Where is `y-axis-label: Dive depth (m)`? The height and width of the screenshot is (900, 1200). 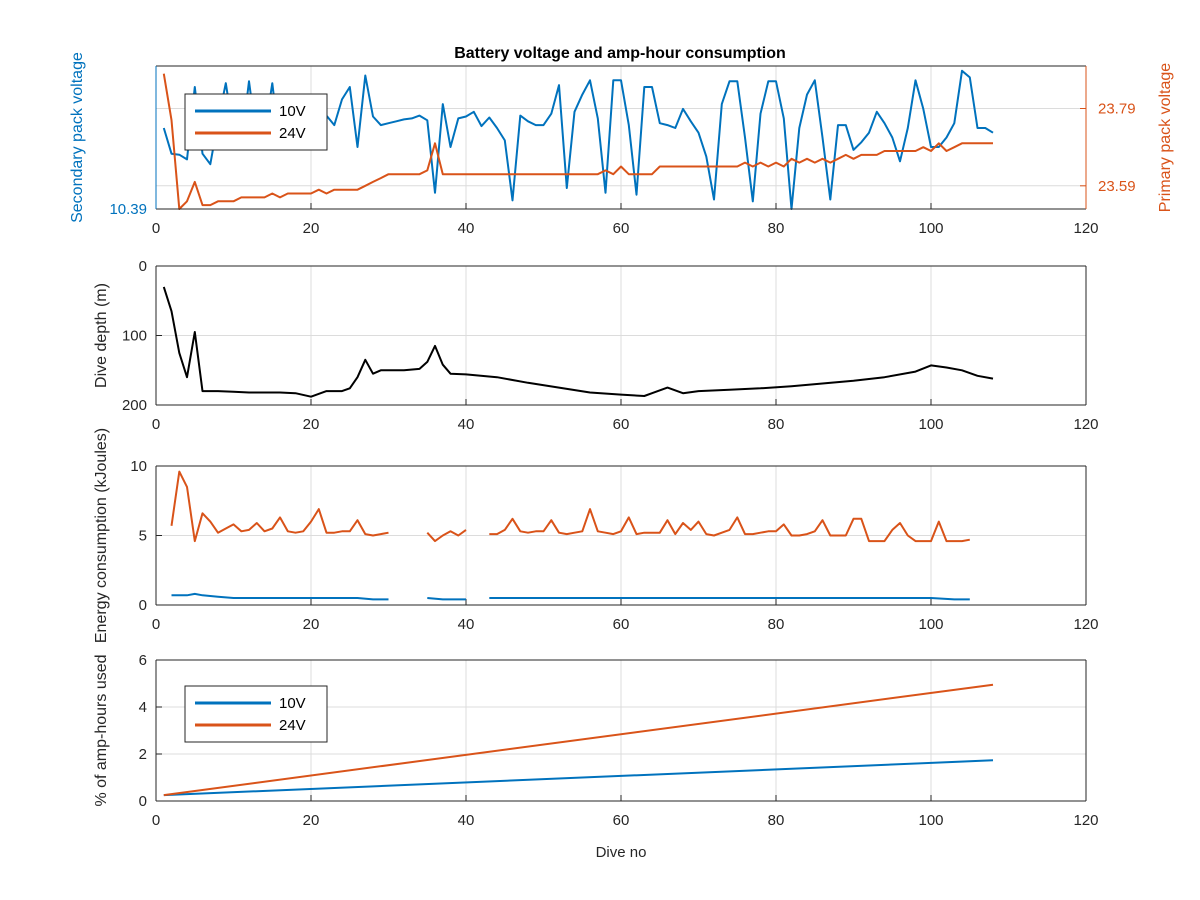
y-axis-label: Dive depth (m) is located at coordinates (101, 335).